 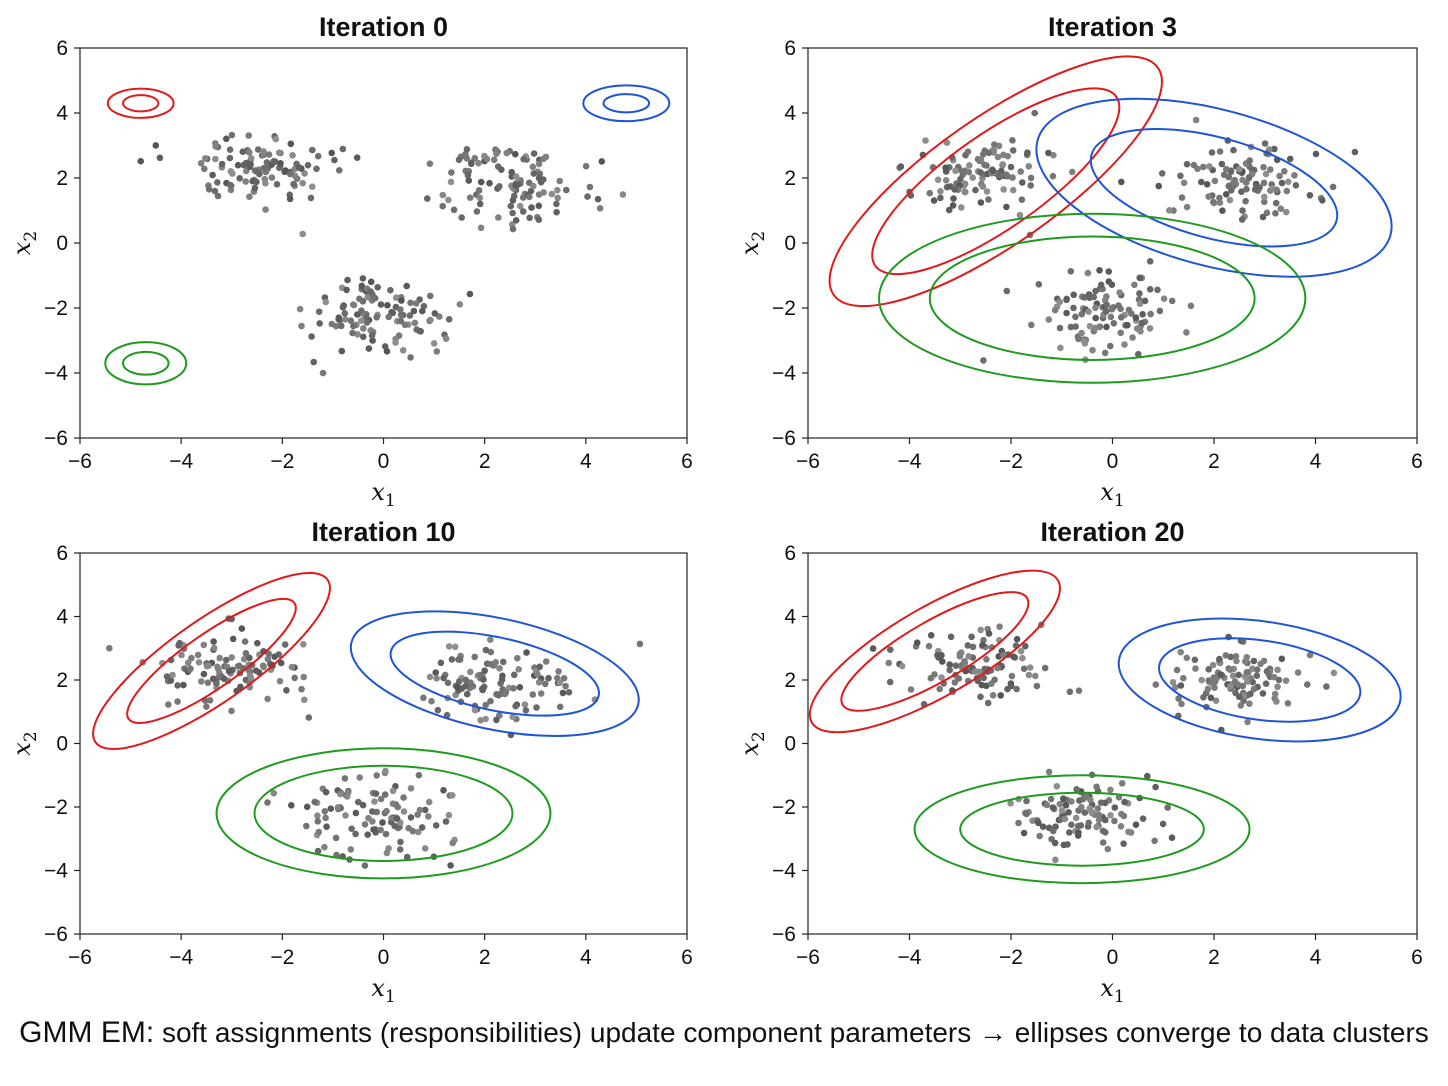 What do you see at coordinates (1127, 236) in the screenshot?
I see `data-points` at bounding box center [1127, 236].